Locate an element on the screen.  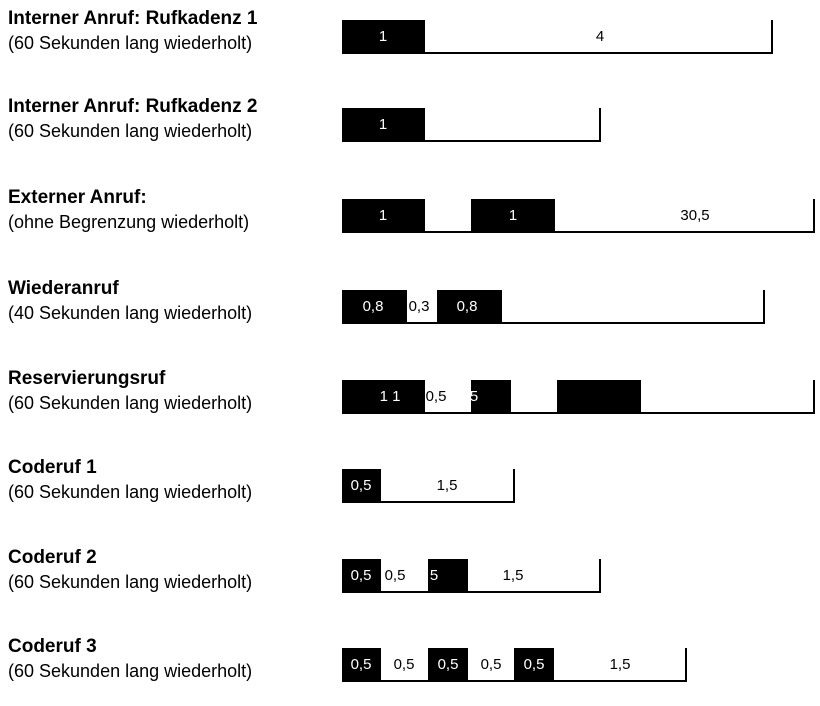
cadence-timeline: 1 1 0,5 5 is located at coordinates (410, 403).